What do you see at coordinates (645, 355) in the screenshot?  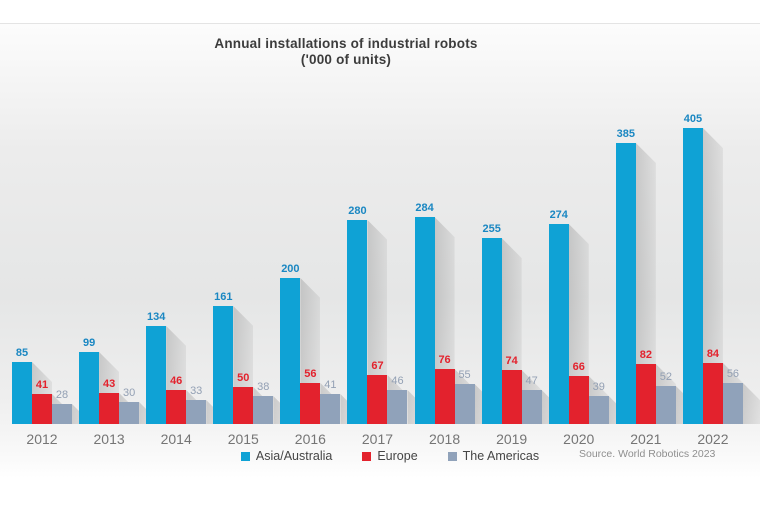 I see `bar-value-label-europe-2021: 82` at bounding box center [645, 355].